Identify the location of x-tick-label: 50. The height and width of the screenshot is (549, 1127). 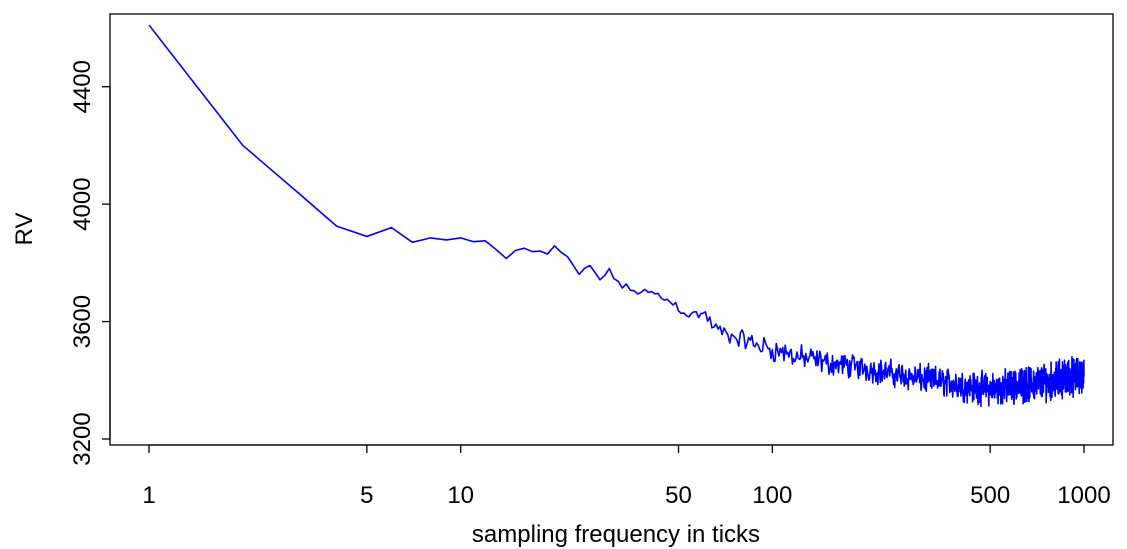
(678, 495).